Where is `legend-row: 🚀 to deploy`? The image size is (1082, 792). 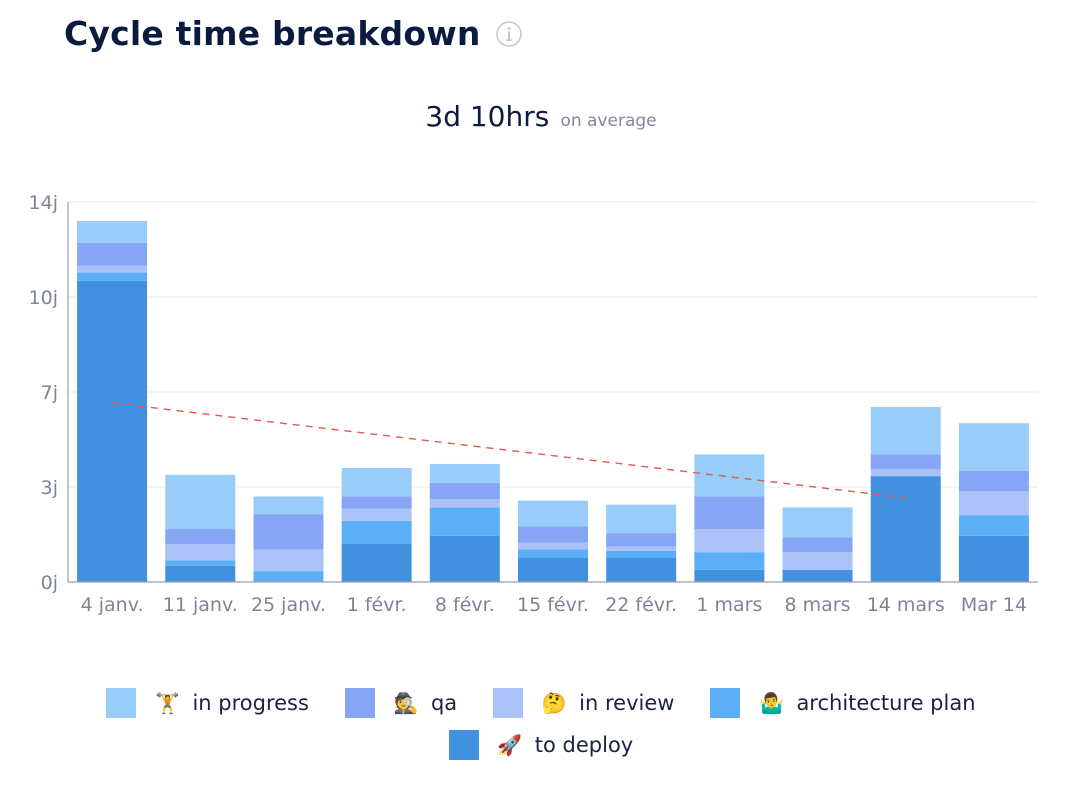
legend-row: 🚀 to deploy is located at coordinates (541, 745).